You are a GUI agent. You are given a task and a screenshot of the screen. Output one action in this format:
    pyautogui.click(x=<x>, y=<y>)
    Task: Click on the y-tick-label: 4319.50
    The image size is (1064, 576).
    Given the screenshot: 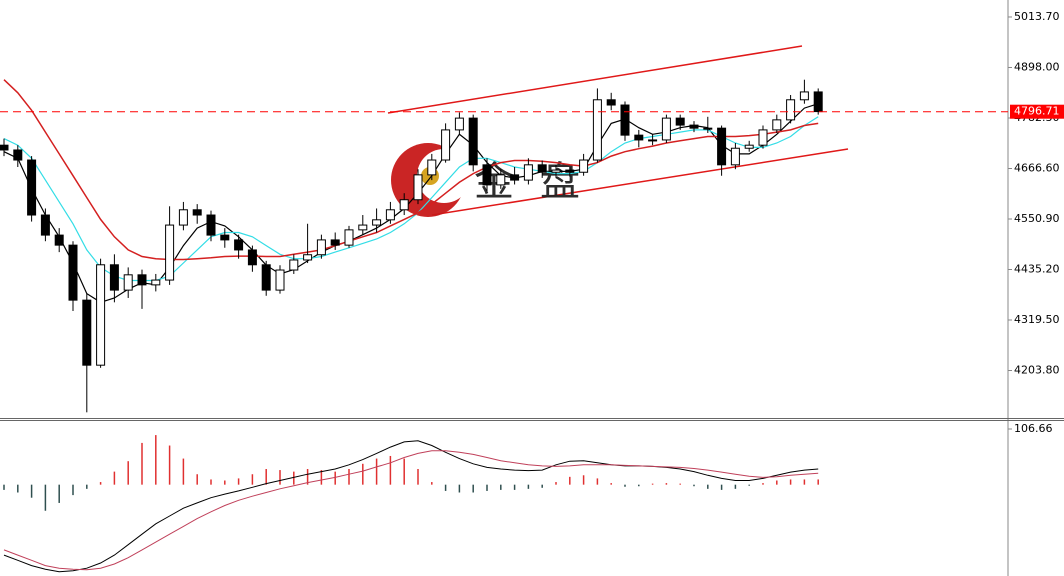 What is the action you would take?
    pyautogui.click(x=1037, y=319)
    